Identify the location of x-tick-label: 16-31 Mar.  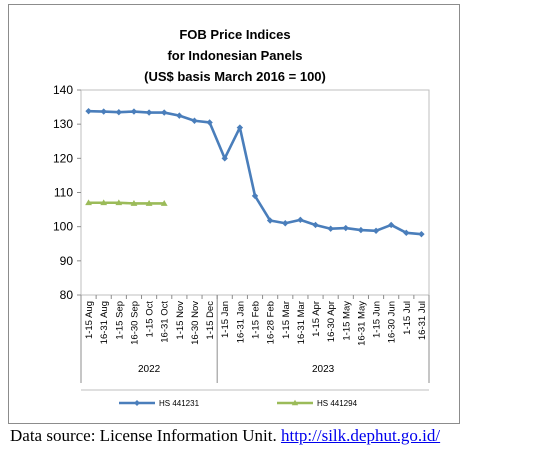
(301, 322).